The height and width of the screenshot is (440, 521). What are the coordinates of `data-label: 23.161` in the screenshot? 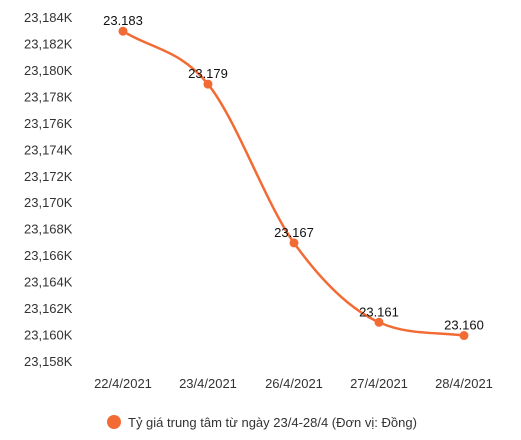 It's located at (379, 311).